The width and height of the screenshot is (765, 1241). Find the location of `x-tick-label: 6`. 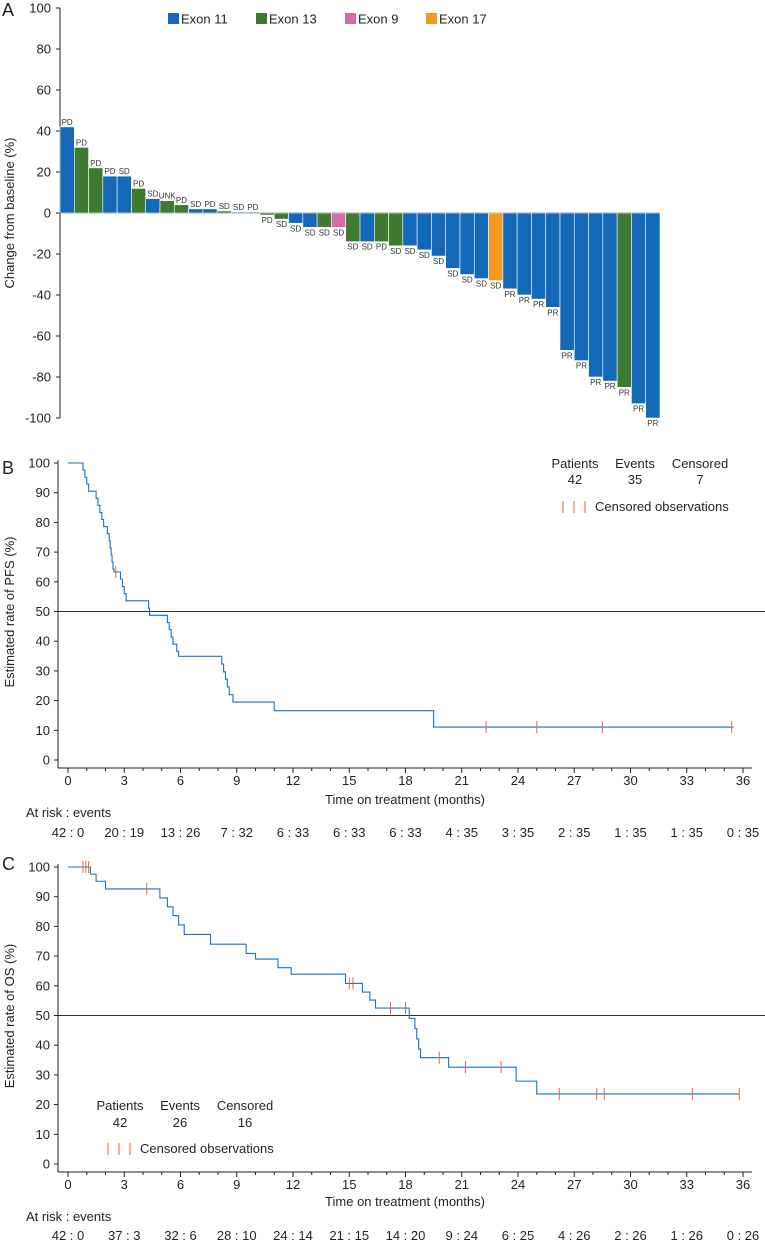

x-tick-label: 6 is located at coordinates (180, 780).